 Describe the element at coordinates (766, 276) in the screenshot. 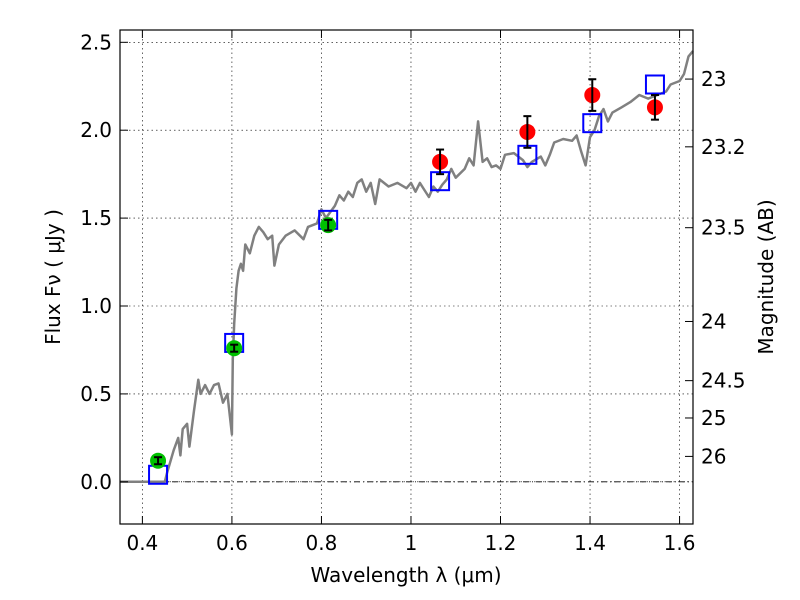

I see `right-axis-label: Magnitude (AB)` at that location.